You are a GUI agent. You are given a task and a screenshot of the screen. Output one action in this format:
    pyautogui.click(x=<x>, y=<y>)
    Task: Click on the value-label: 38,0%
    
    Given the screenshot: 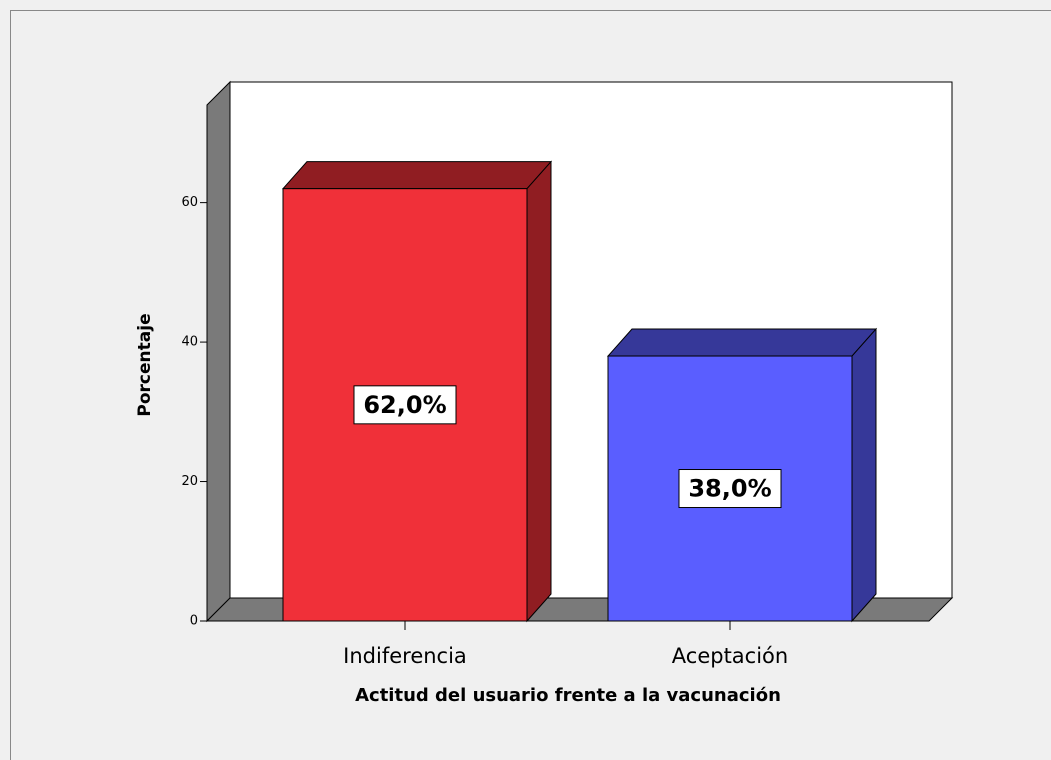 What is the action you would take?
    pyautogui.click(x=729, y=489)
    